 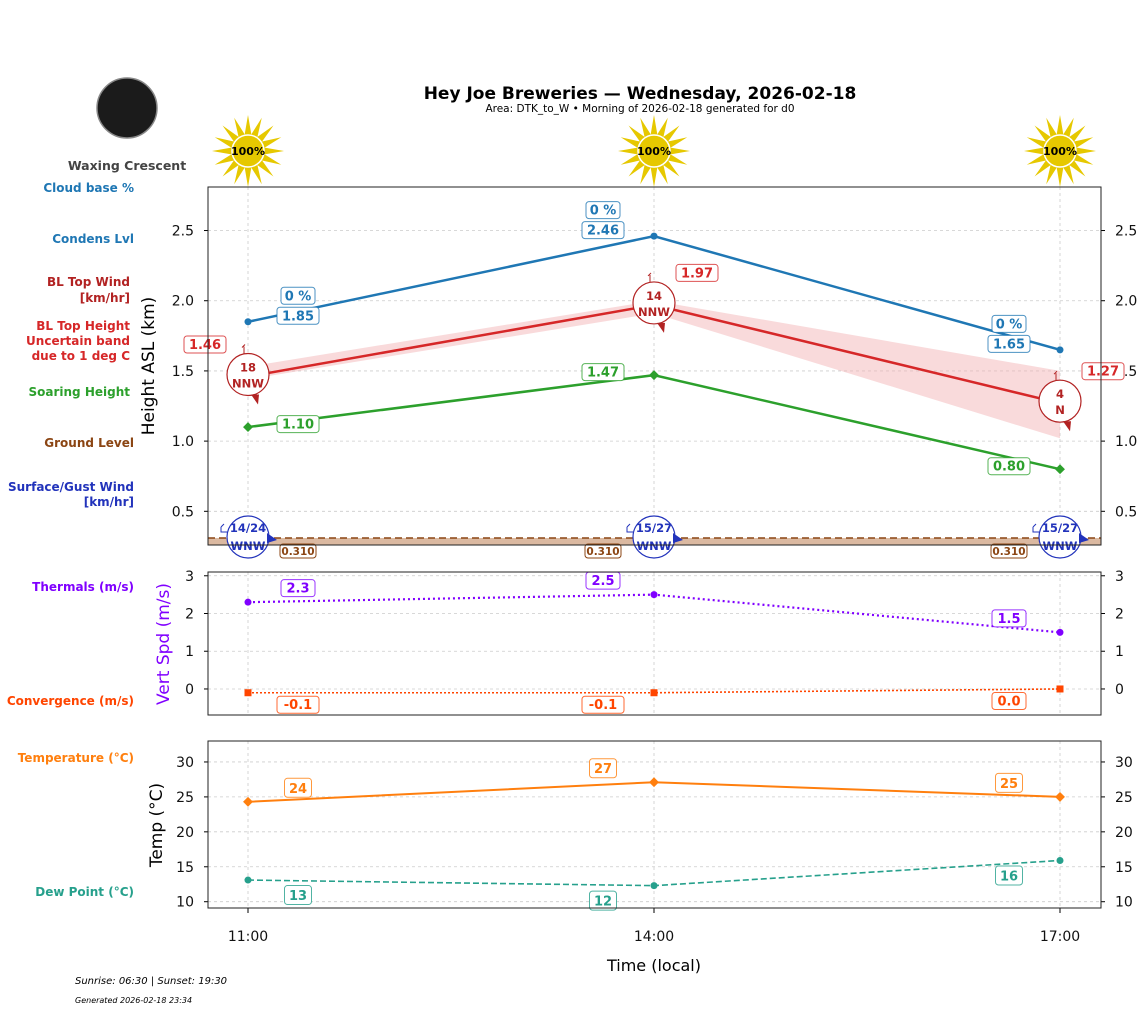 I want to click on soaring-label: 1.10, so click(x=298, y=425).